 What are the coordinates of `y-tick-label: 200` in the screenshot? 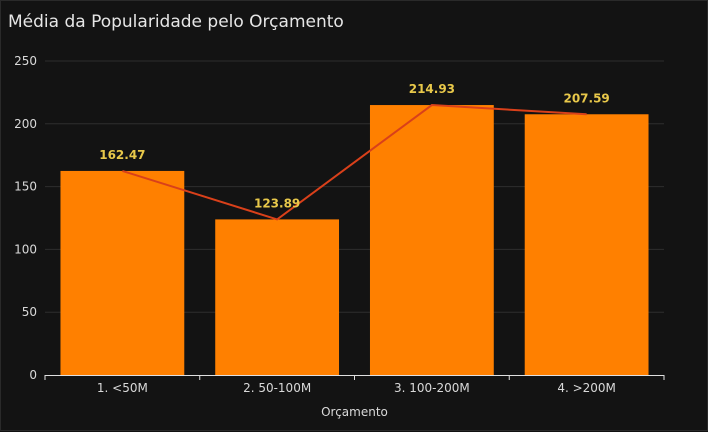 It's located at (25, 124).